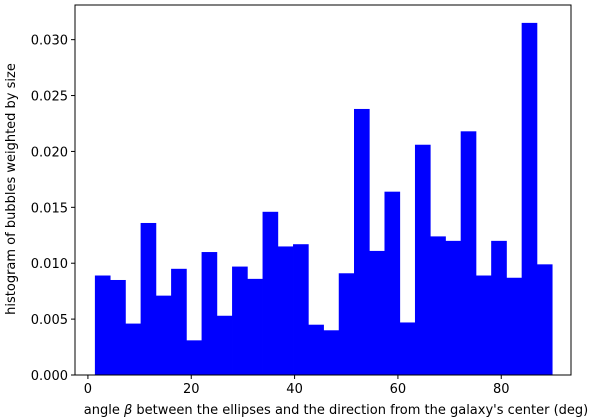  What do you see at coordinates (501, 389) in the screenshot?
I see `x-tick-label: 80` at bounding box center [501, 389].